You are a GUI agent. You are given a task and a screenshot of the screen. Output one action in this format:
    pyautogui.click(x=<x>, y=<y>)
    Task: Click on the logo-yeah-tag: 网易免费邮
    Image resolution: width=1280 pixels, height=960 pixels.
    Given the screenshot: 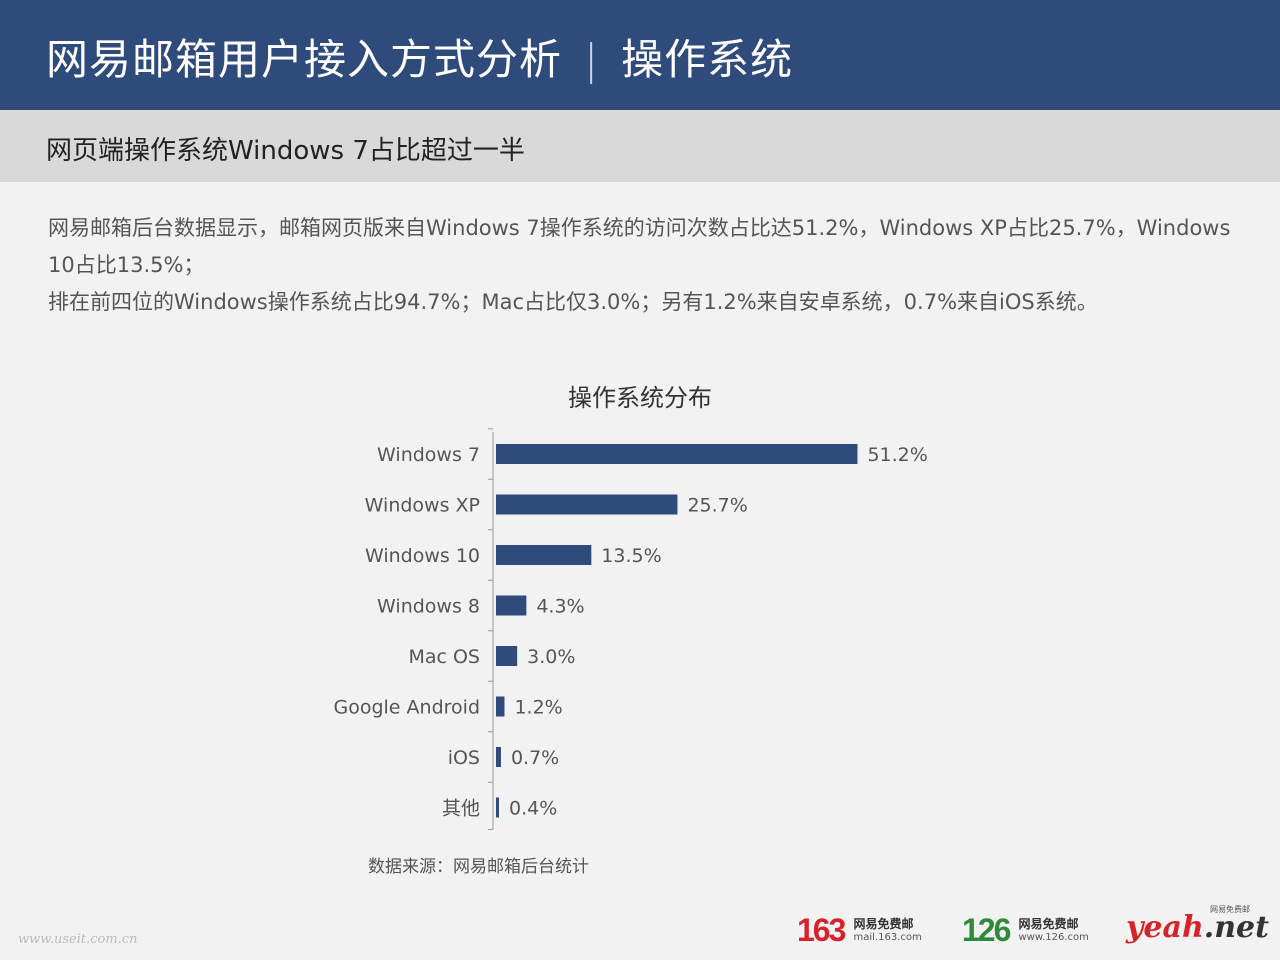 What is the action you would take?
    pyautogui.click(x=1230, y=909)
    